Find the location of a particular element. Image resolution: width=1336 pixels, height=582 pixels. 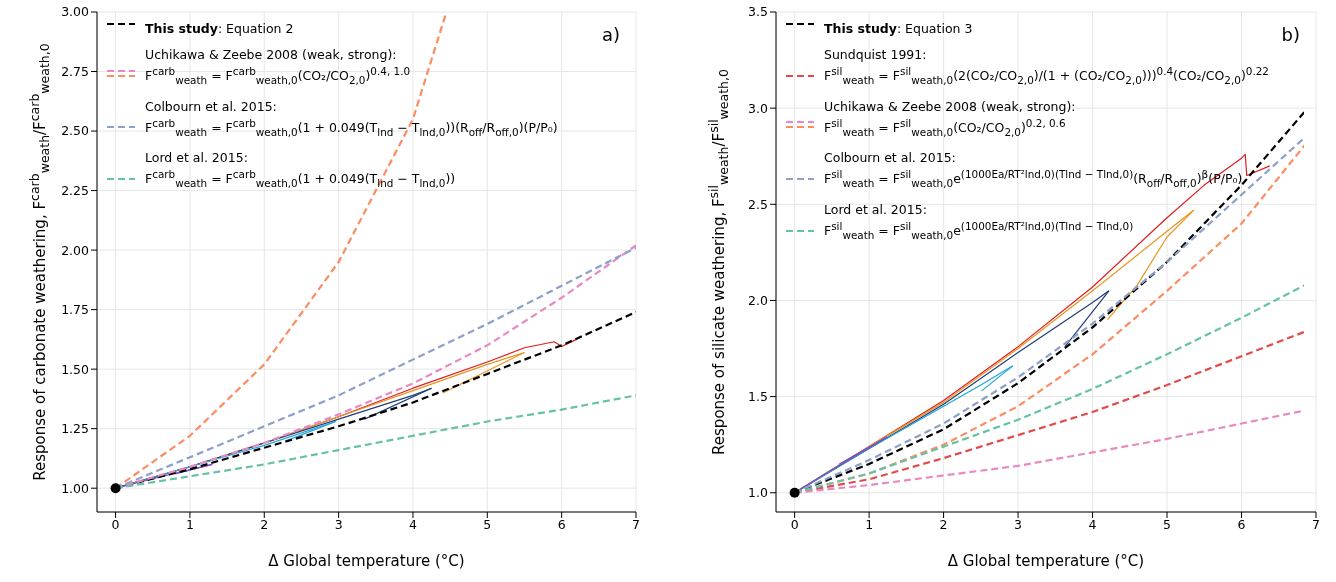

y-tick-label: 1.5 is located at coordinates (758, 397).